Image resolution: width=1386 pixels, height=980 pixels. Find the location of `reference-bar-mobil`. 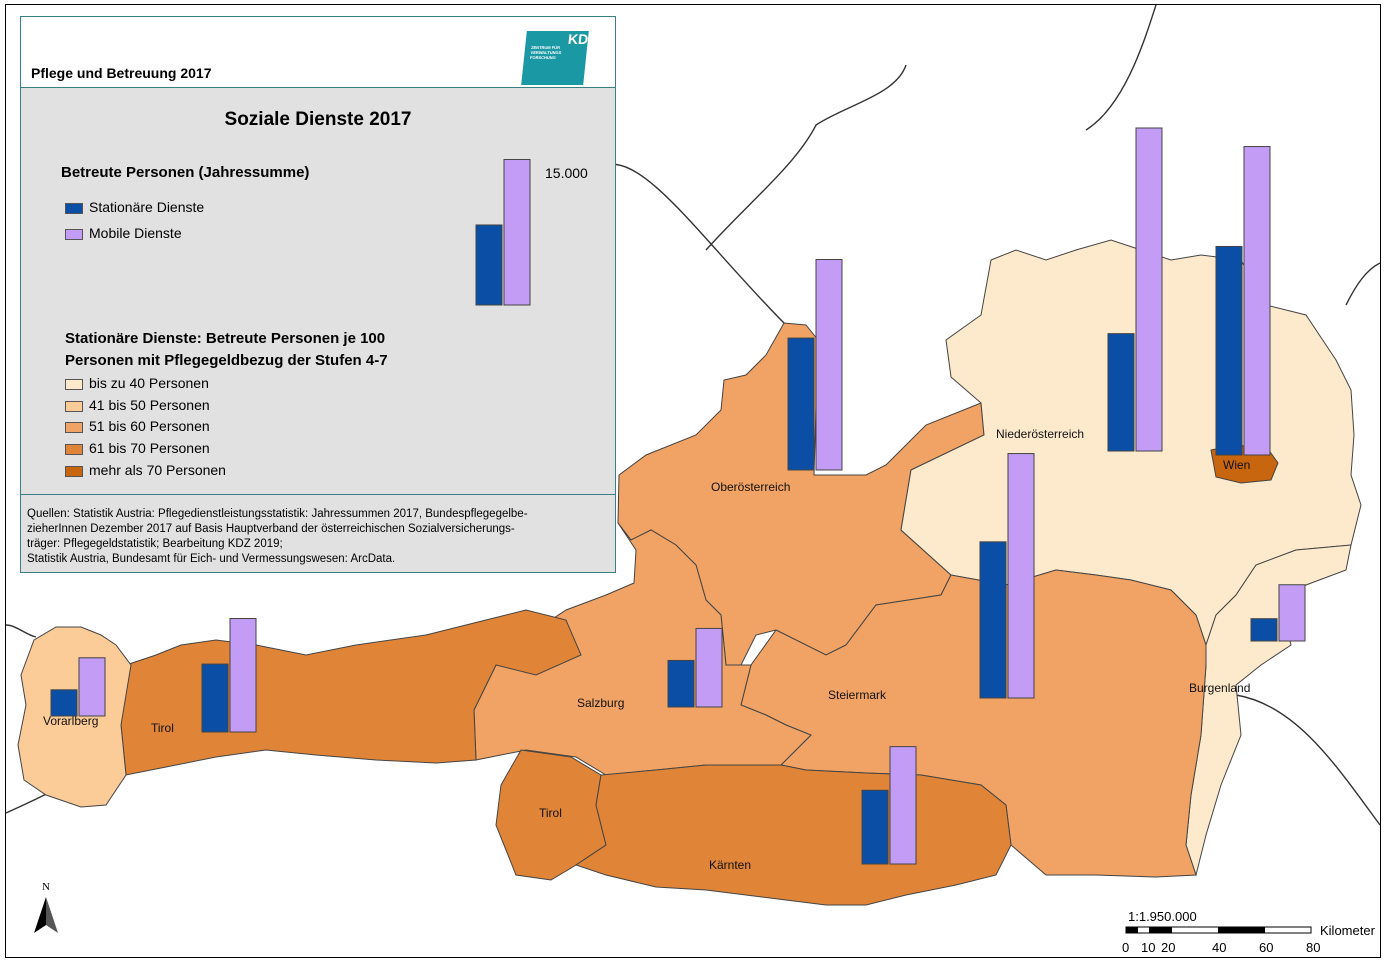

reference-bar-mobil is located at coordinates (517, 232).